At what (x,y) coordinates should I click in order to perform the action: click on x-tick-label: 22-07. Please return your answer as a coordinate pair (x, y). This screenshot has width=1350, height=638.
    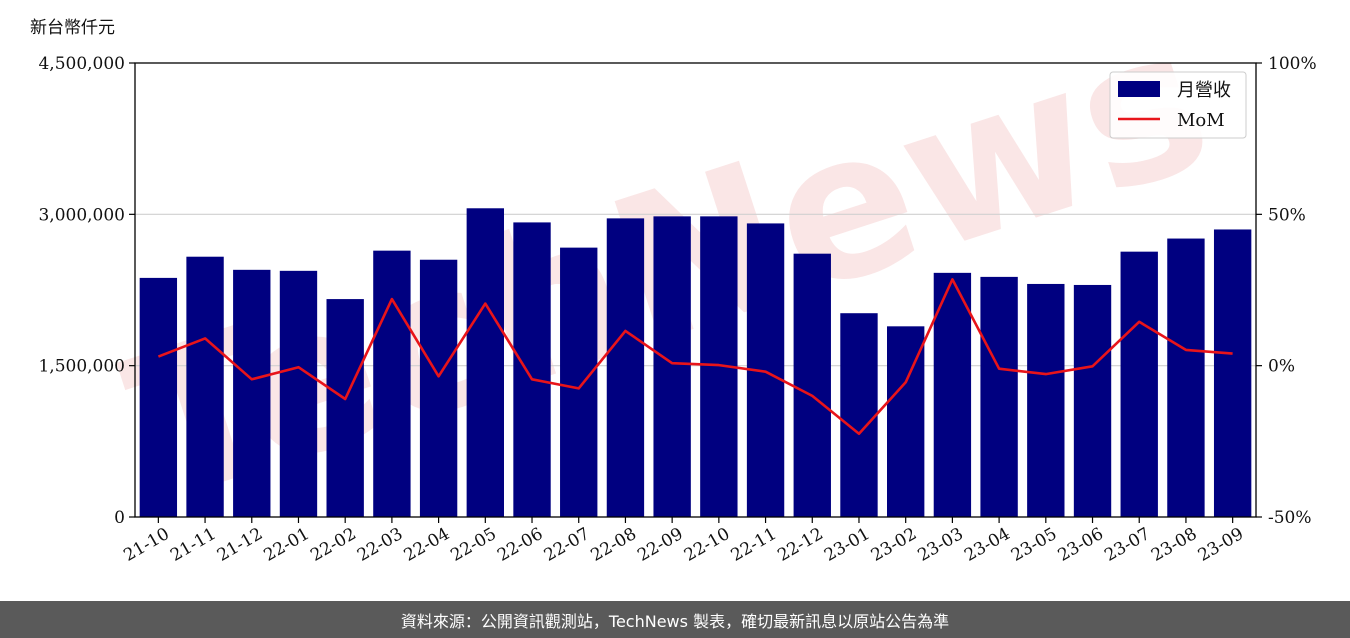
    Looking at the image, I should click on (567, 545).